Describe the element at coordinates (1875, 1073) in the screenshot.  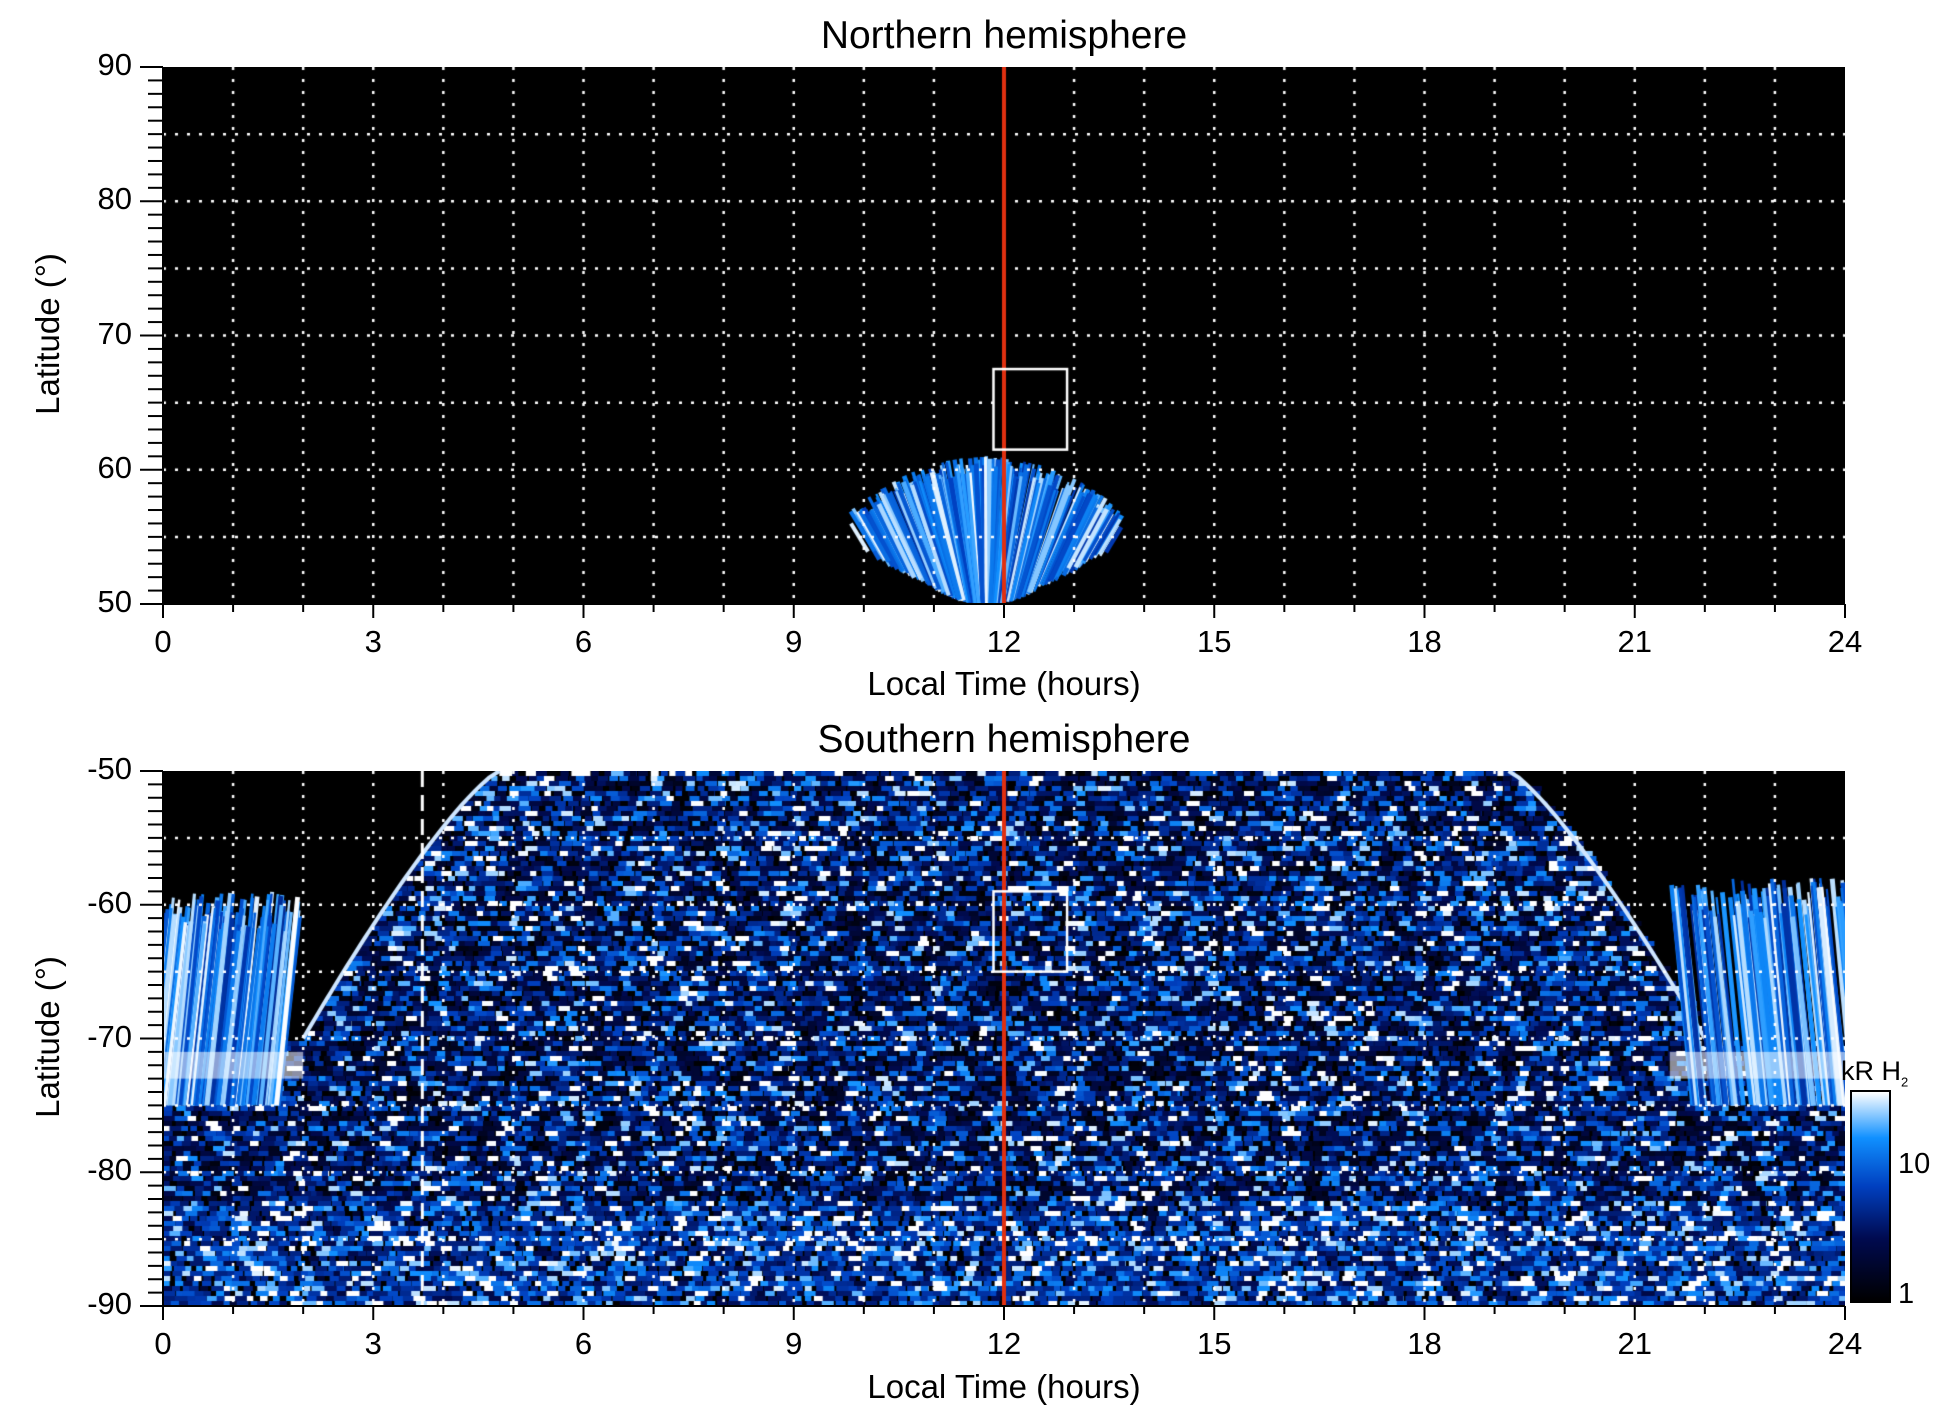
I see `colorbar-label: kR H2` at that location.